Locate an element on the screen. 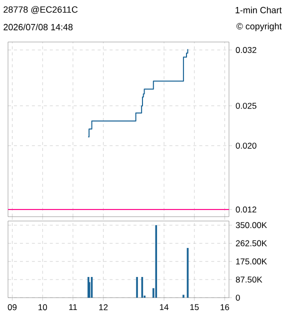  y-tick-label: 0 is located at coordinates (238, 297).